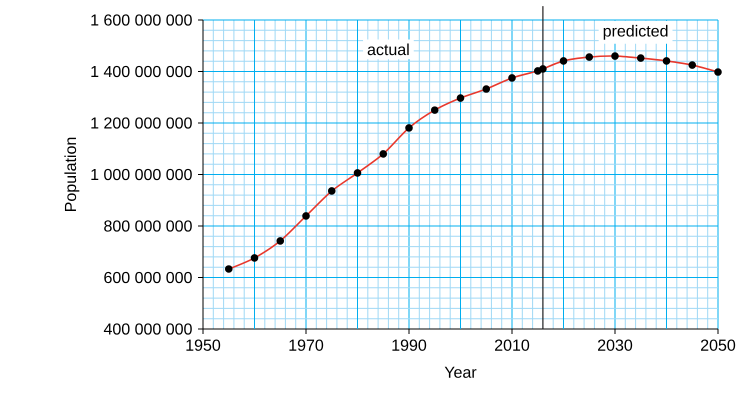  What do you see at coordinates (460, 372) in the screenshot?
I see `x-axis-title: Year` at bounding box center [460, 372].